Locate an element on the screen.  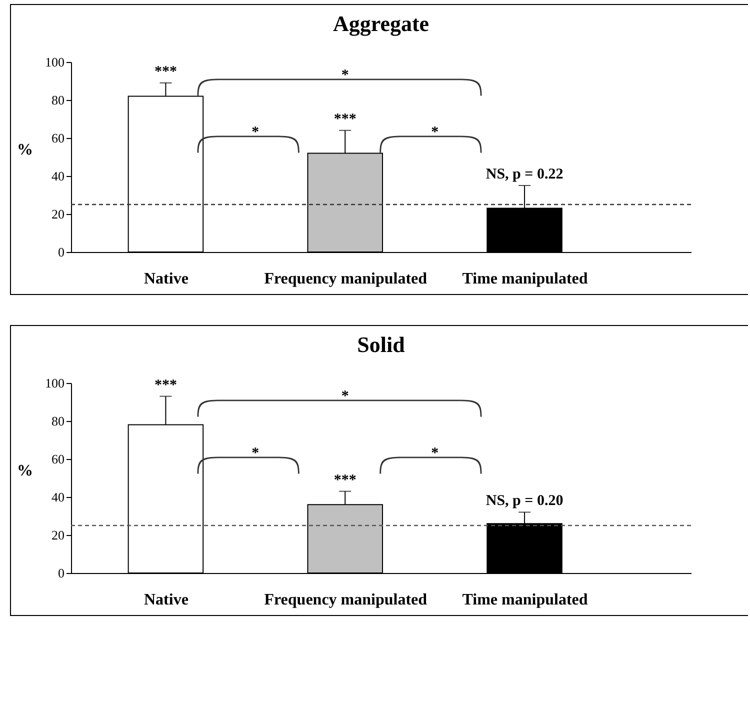
annotation: NS, p = 0.22 is located at coordinates (525, 174).